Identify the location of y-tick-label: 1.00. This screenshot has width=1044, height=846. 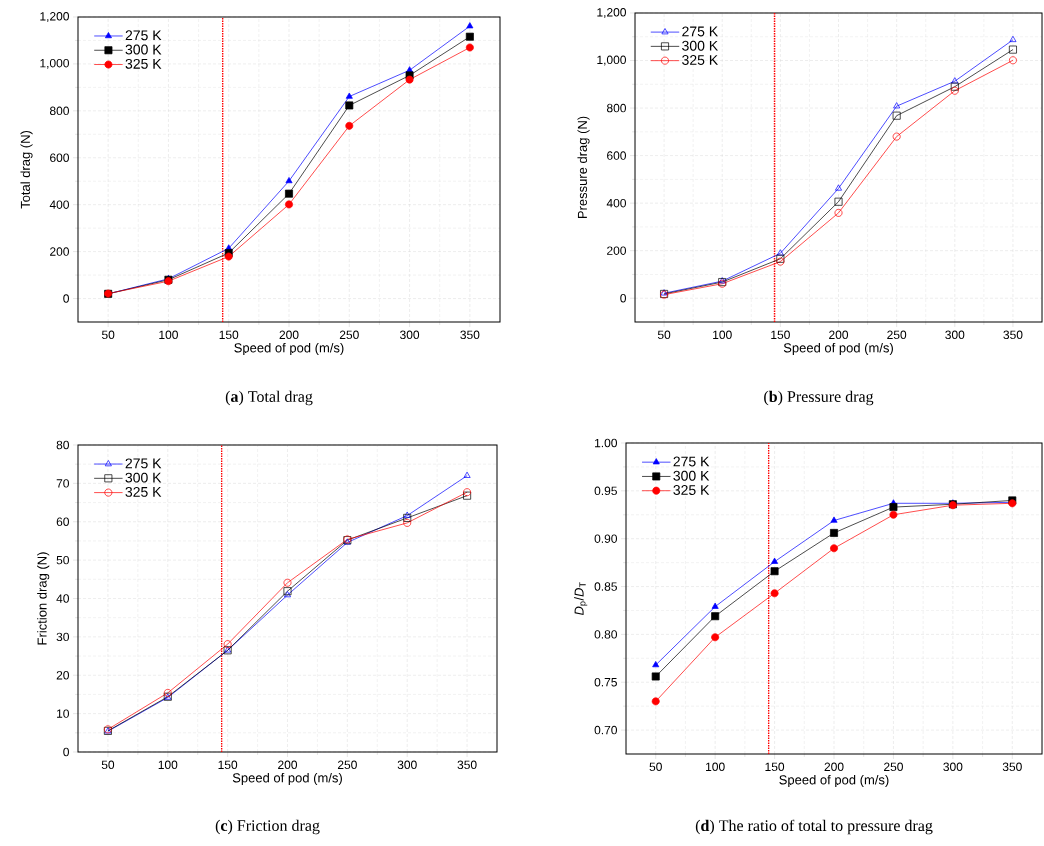
(606, 443).